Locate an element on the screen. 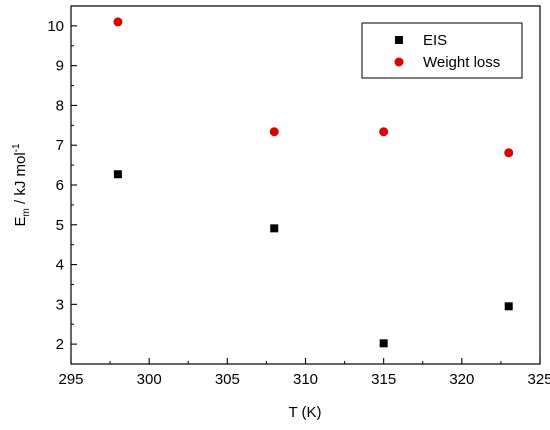  x-tick-label: 320 is located at coordinates (461, 379).